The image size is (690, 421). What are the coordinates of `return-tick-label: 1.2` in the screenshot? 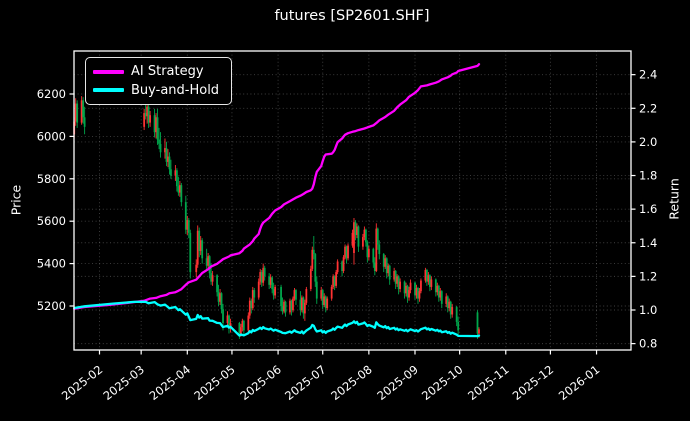 It's located at (648, 276).